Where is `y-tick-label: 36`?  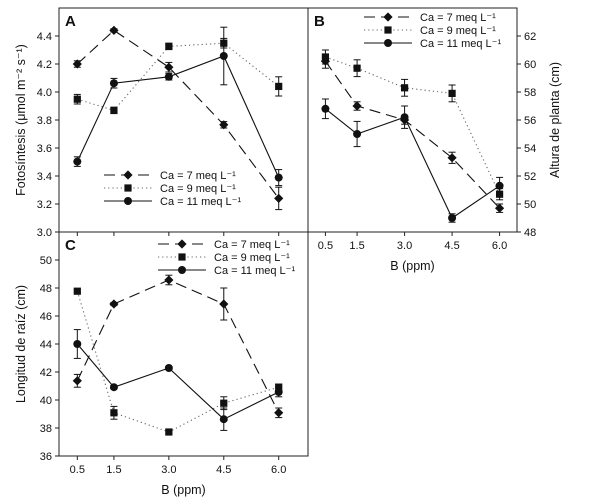
y-tick-label: 36 is located at coordinates (46, 457).